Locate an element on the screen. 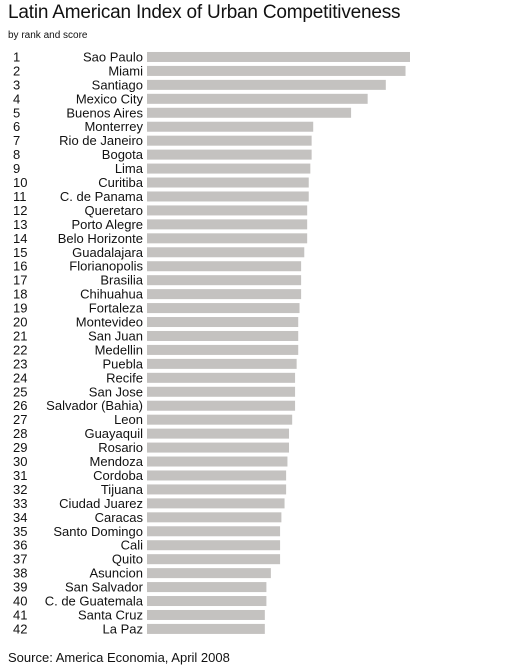  rank-label: 24 is located at coordinates (20, 377).